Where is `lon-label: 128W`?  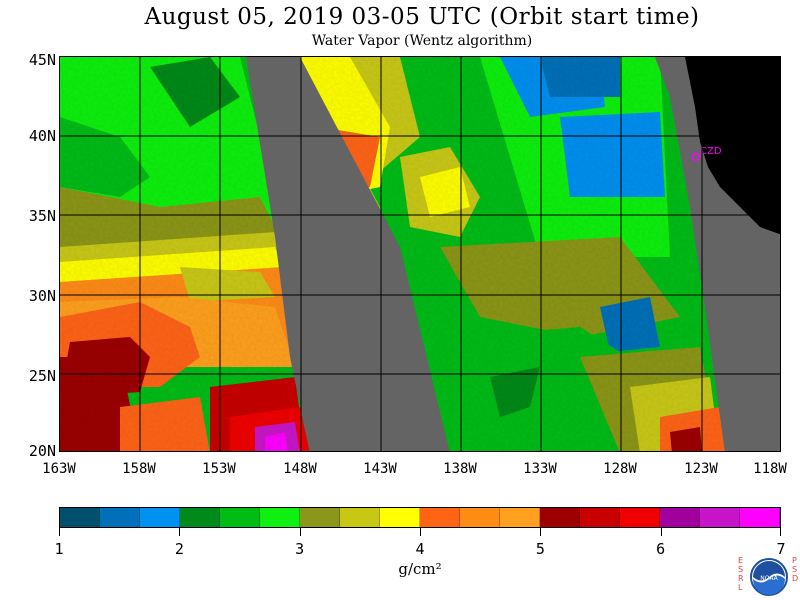 lon-label: 128W is located at coordinates (620, 469).